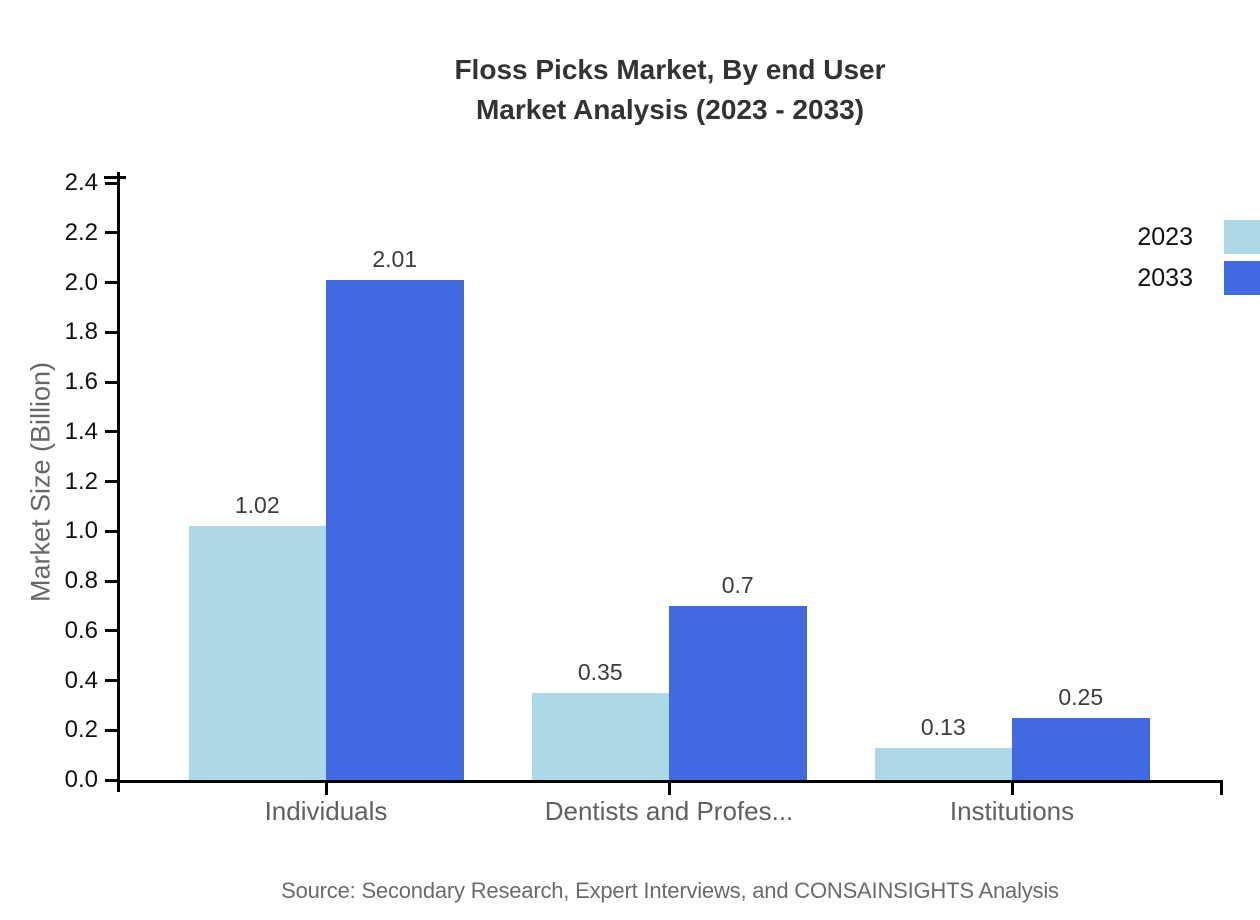 The width and height of the screenshot is (1260, 920). Describe the element at coordinates (81, 431) in the screenshot. I see `y-tick-label: 1.4` at that location.